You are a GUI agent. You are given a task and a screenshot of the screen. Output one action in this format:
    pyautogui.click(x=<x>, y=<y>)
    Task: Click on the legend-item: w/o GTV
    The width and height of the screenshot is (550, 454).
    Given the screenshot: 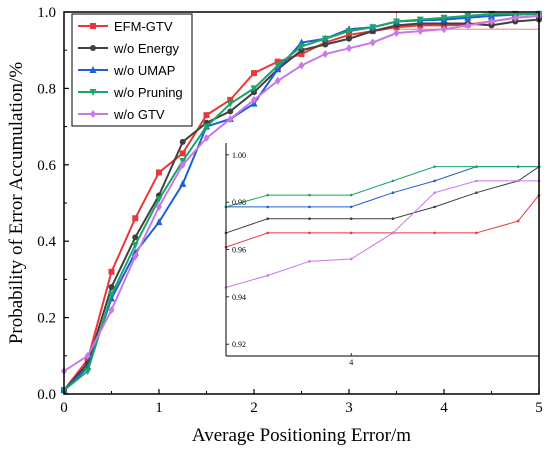 What is the action you would take?
    pyautogui.click(x=121, y=114)
    